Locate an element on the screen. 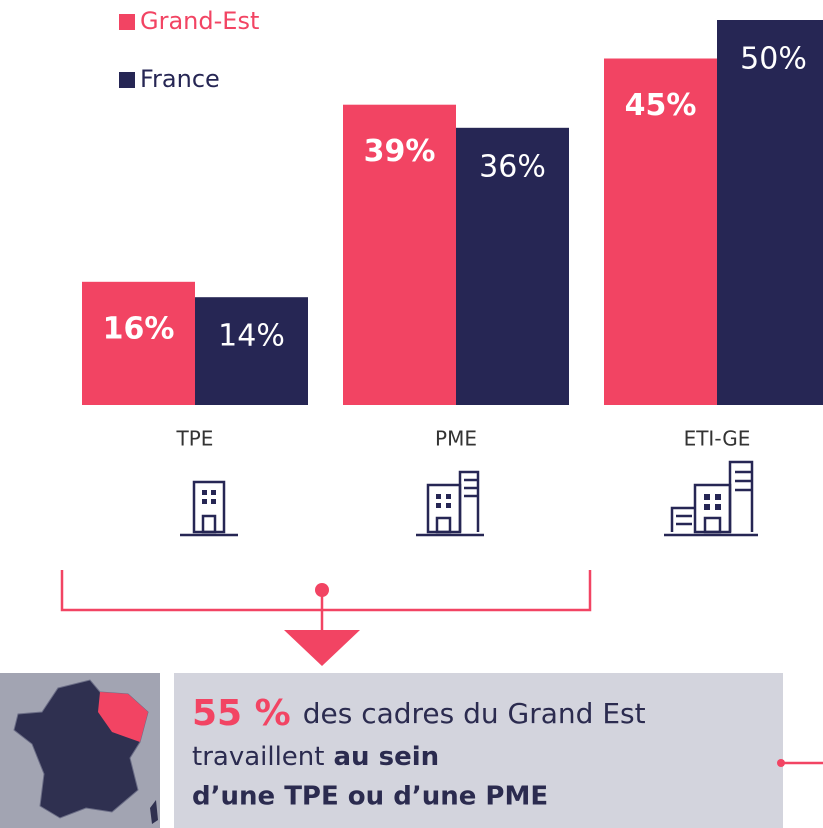 This screenshot has height=828, width=823. category-label: ETI-GE is located at coordinates (717, 439).